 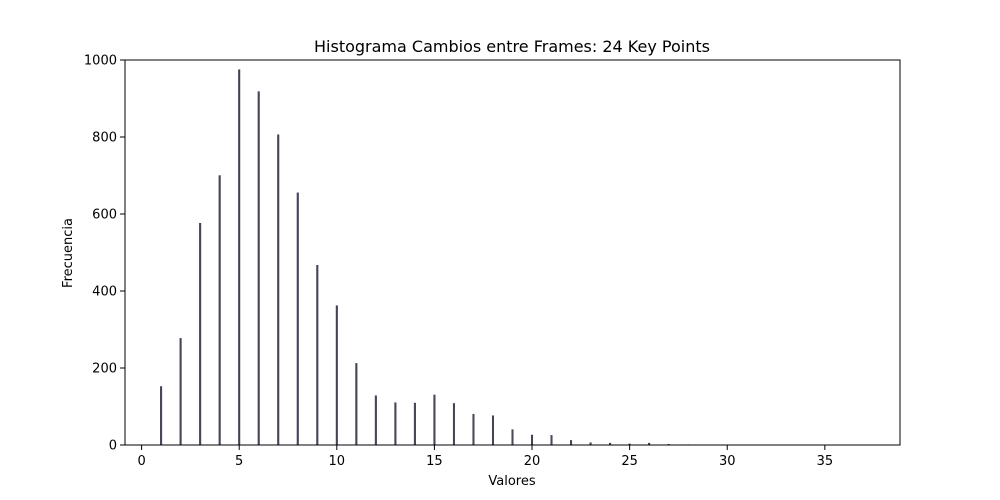 What do you see at coordinates (104, 215) in the screenshot?
I see `y-tick-label: 600` at bounding box center [104, 215].